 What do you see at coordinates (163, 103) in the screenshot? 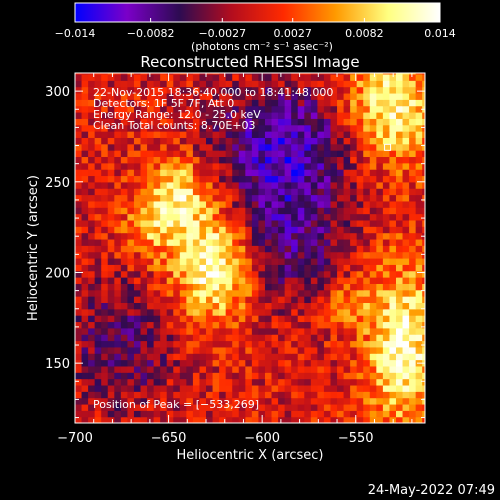
I see `annotation-detectors: Detectors: 1F 5F 7F, Att 0` at bounding box center [163, 103].